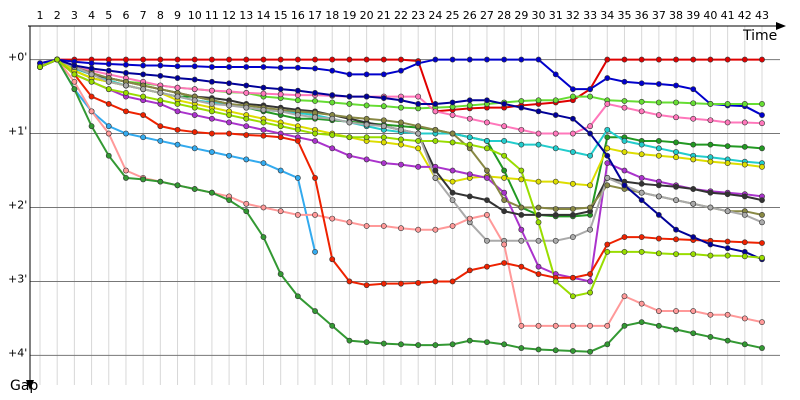 This screenshot has height=400, width=800. I want to click on y-tick-label: +0', so click(17, 57).